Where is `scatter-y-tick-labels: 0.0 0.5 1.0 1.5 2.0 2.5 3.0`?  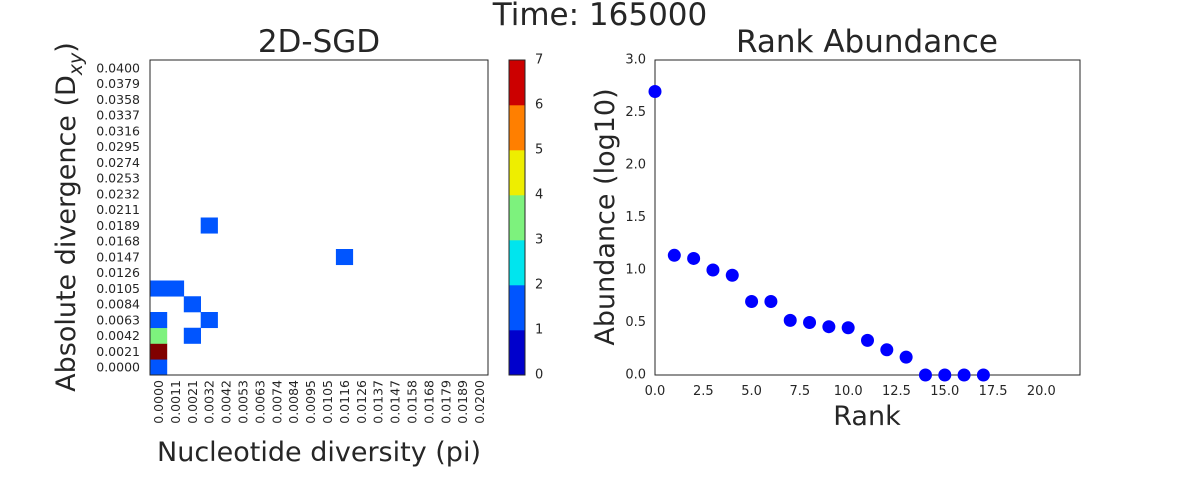 scatter-y-tick-labels: 0.0 0.5 1.0 1.5 2.0 2.5 3.0 is located at coordinates (635, 218).